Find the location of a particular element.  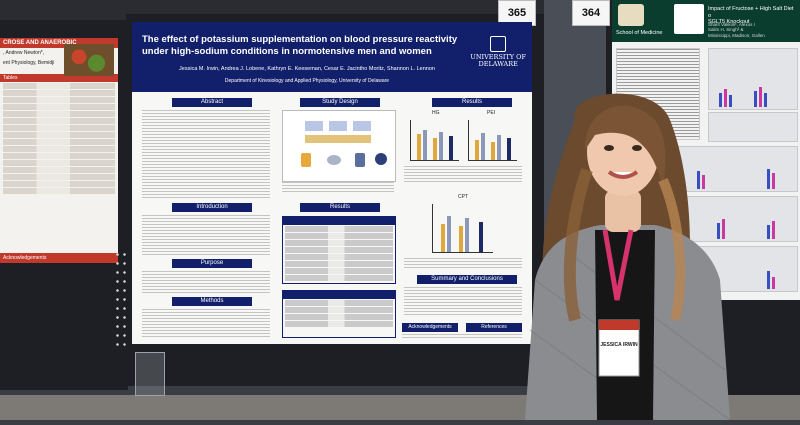

smile is located at coordinates (623, 174).